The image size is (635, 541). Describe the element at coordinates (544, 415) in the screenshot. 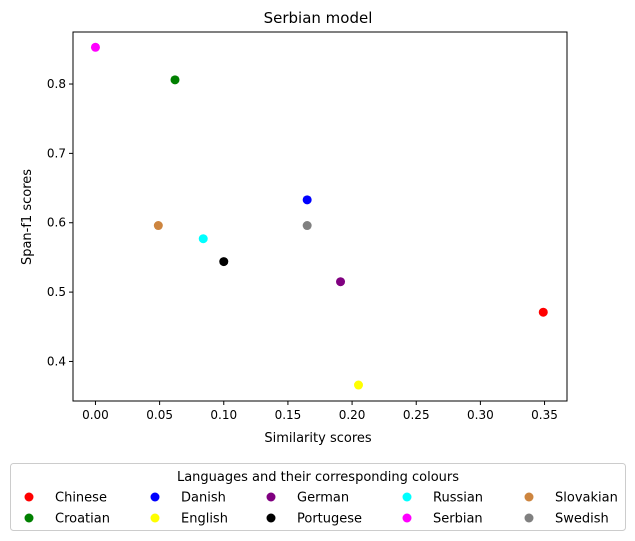

I see `x-tick-label: 0.35` at that location.